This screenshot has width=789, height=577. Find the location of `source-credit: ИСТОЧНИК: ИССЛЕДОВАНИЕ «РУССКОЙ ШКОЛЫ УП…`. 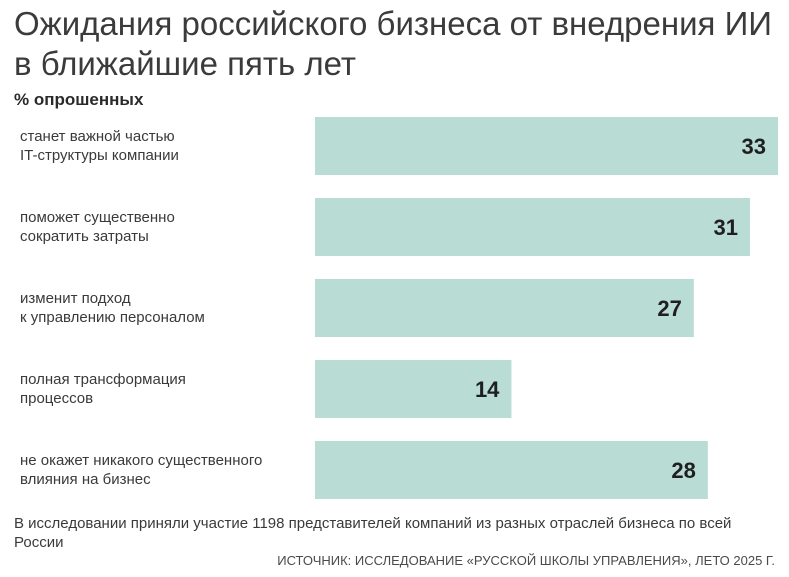

source-credit: ИСТОЧНИК: ИССЛЕДОВАНИЕ «РУССКОЙ ШКОЛЫ УП… is located at coordinates (526, 560).